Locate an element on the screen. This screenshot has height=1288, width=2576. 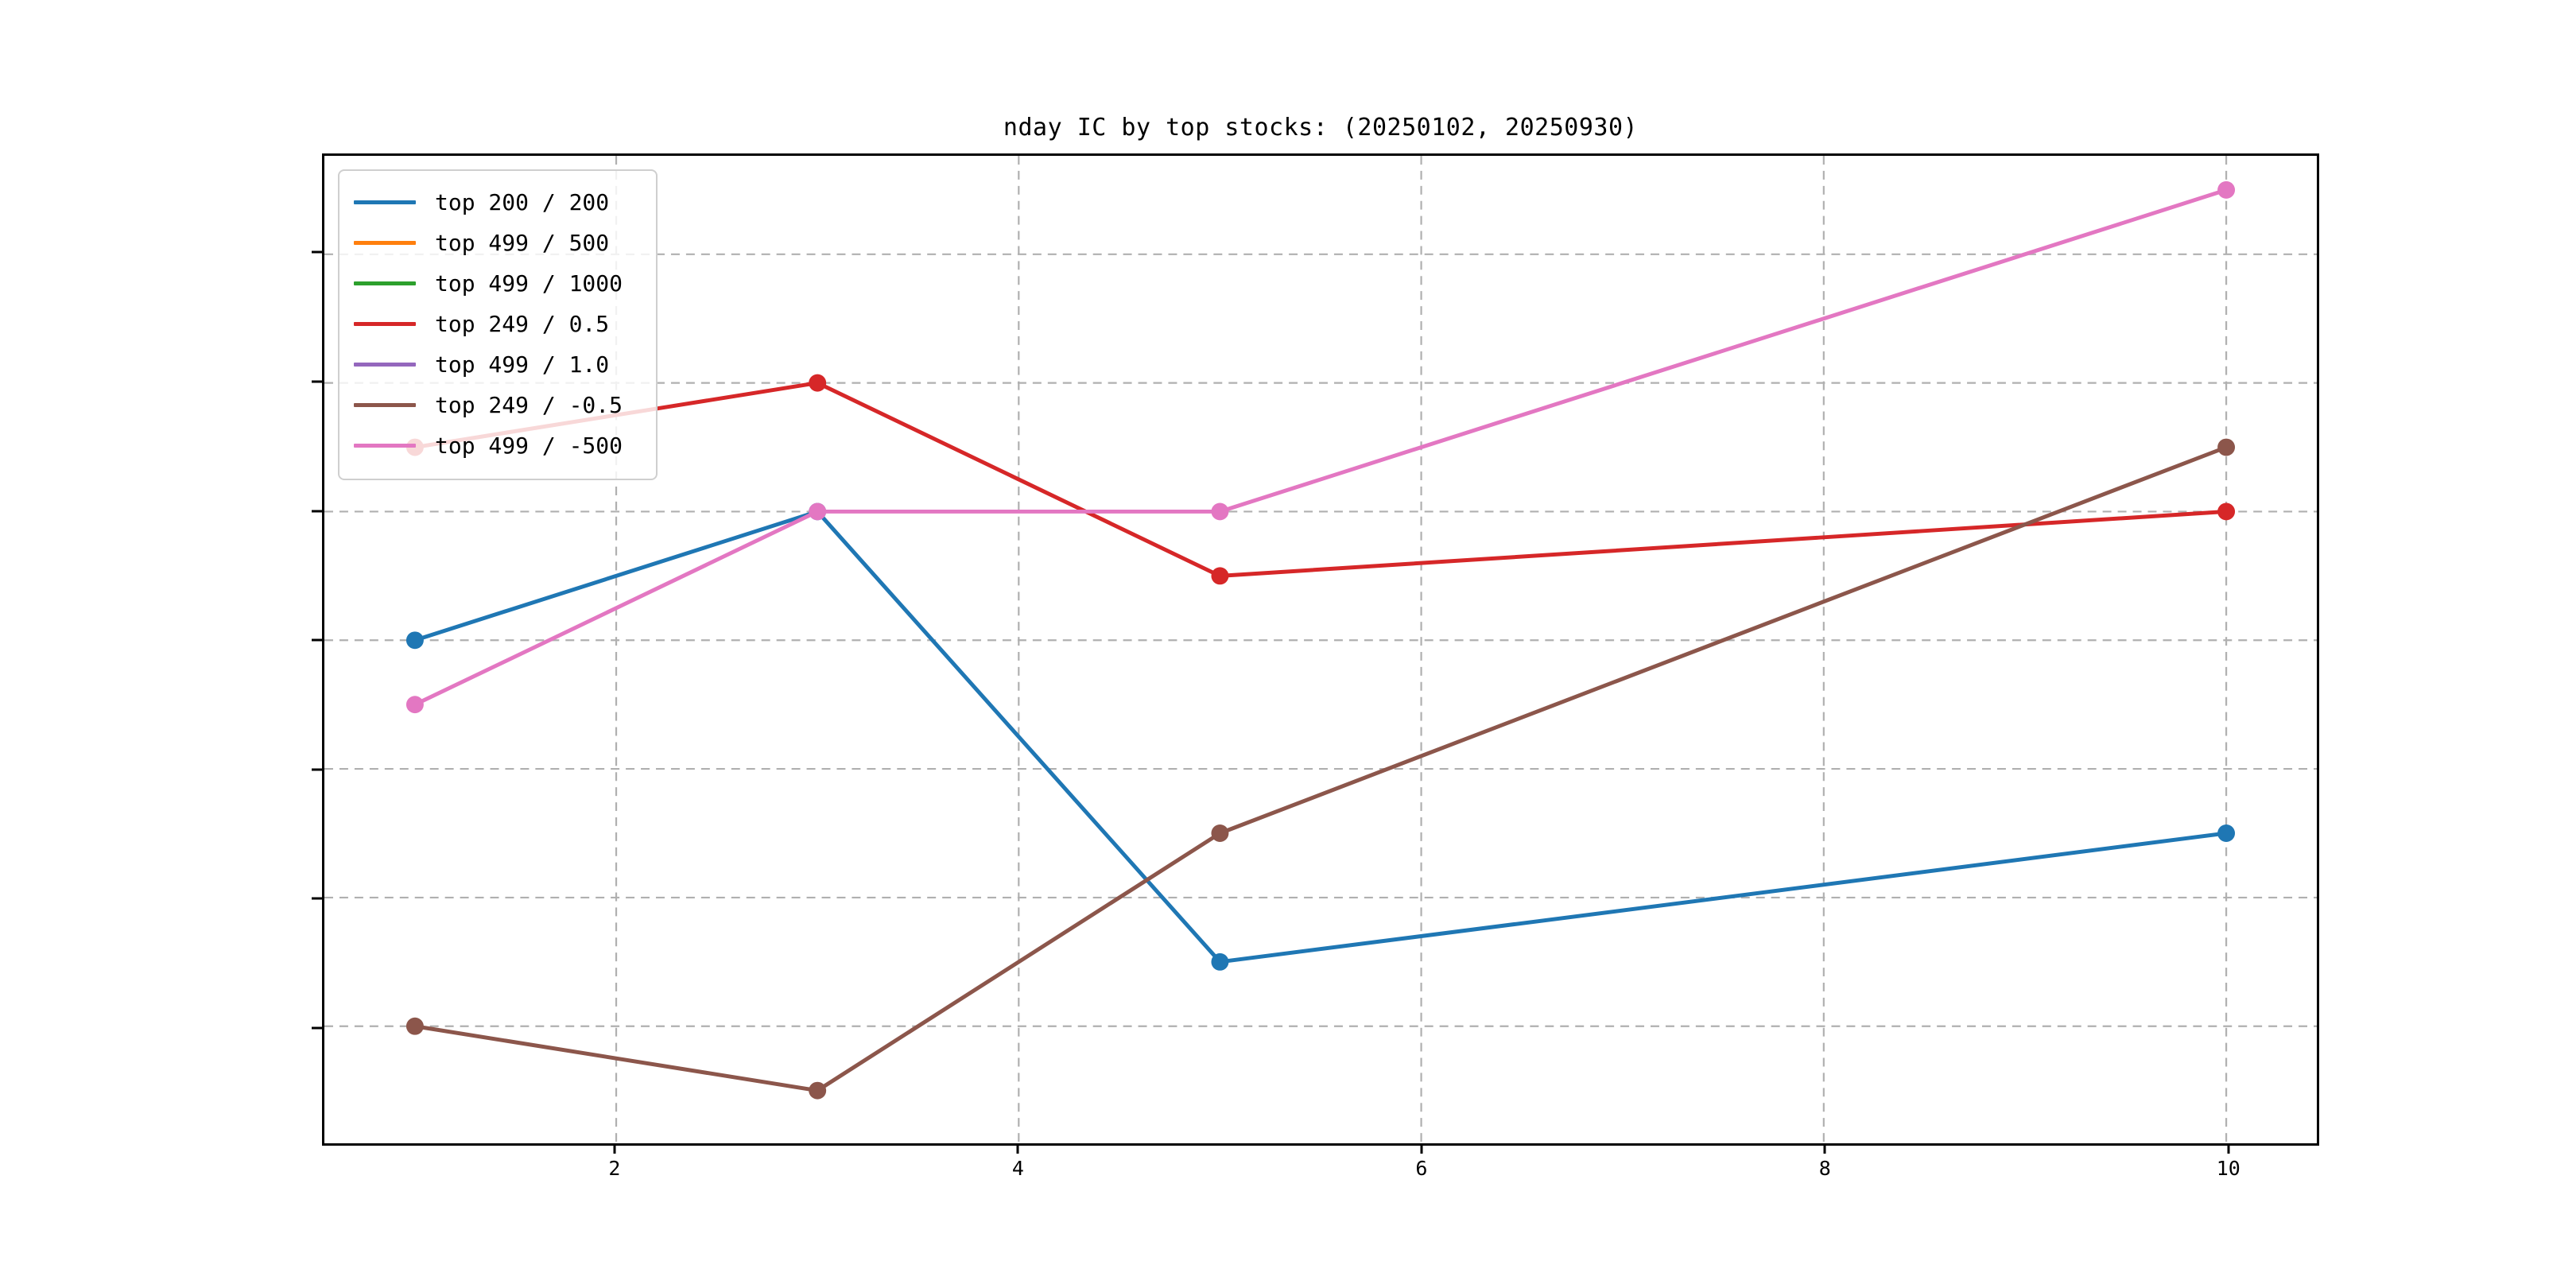
legend-item: top 499 / 500 is located at coordinates (498, 243).